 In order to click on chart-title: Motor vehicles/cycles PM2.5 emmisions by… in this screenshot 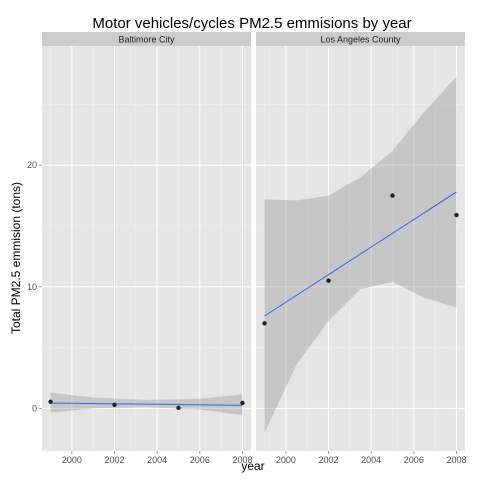, I will do `click(251, 23)`.